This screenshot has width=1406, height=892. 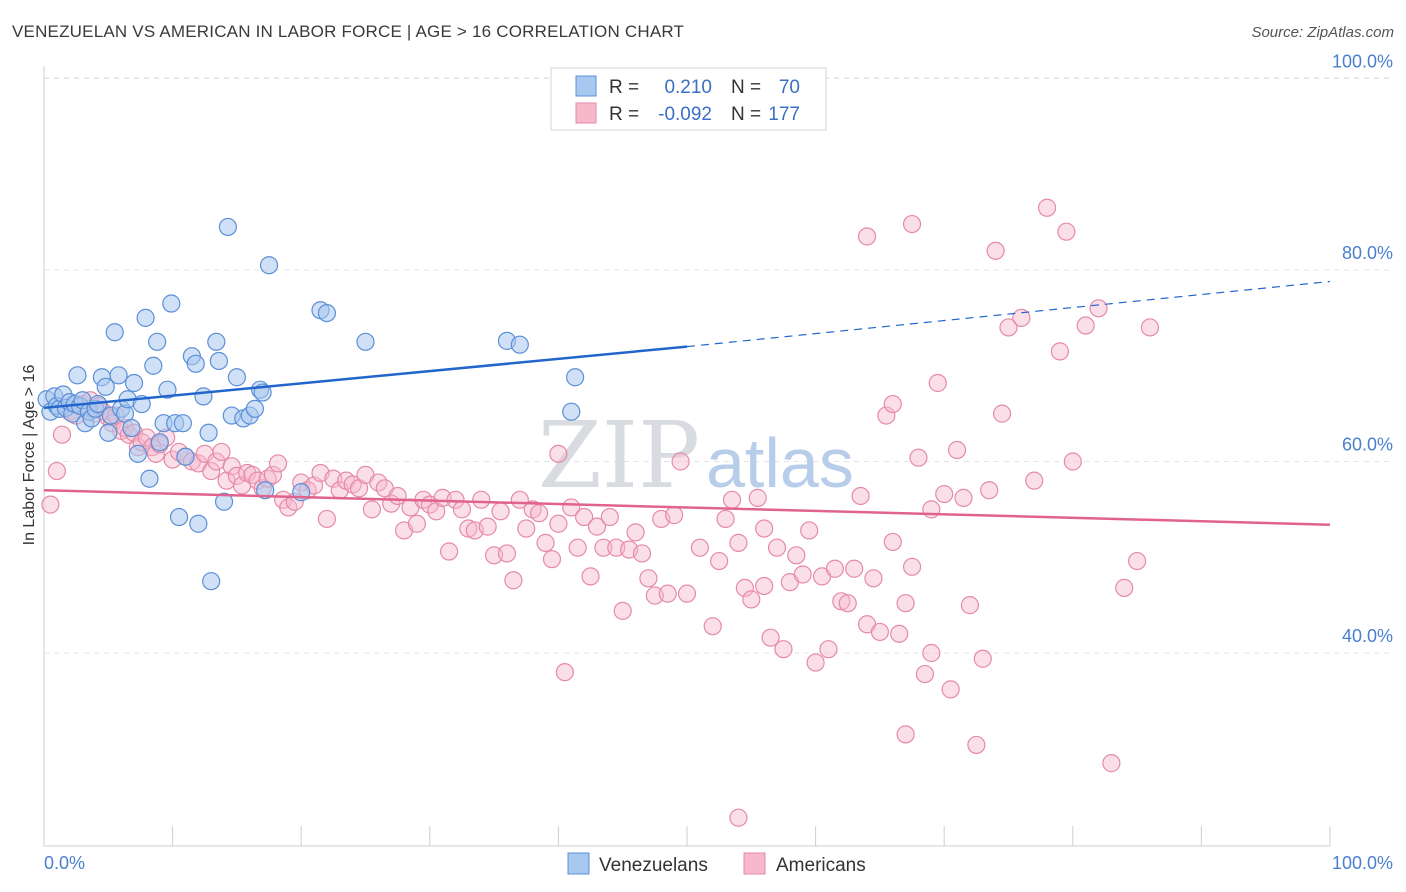 I want to click on x-tick-label-min: 0.0%, so click(x=64, y=863).